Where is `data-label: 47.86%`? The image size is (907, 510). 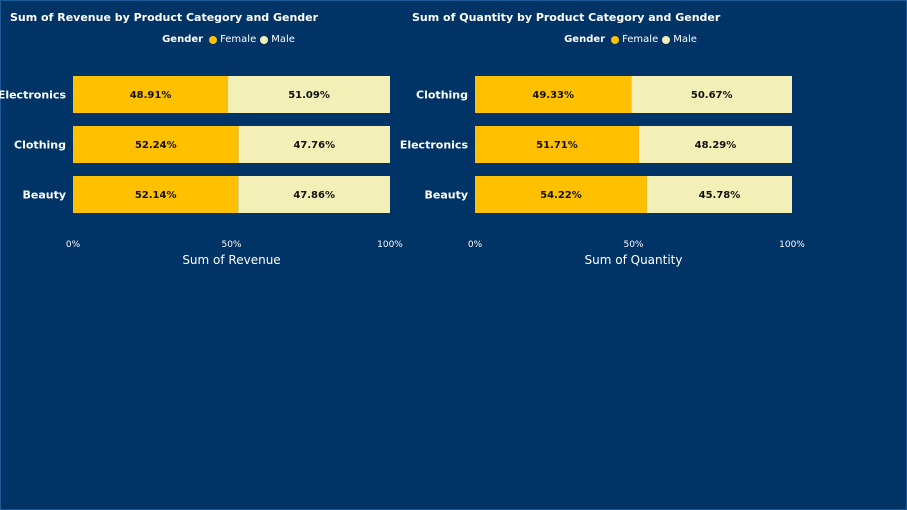
data-label: 47.86% is located at coordinates (314, 195).